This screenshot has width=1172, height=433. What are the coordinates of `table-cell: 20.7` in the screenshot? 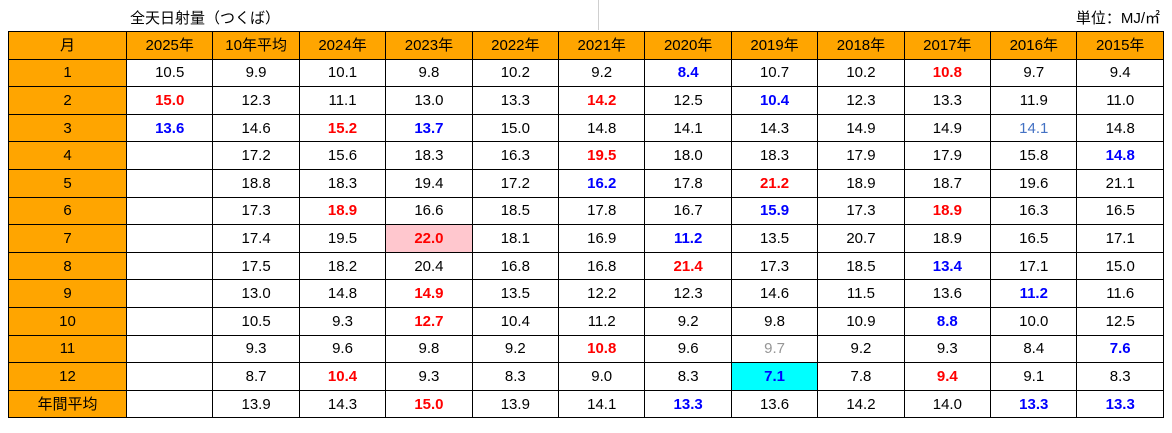 It's located at (861, 238).